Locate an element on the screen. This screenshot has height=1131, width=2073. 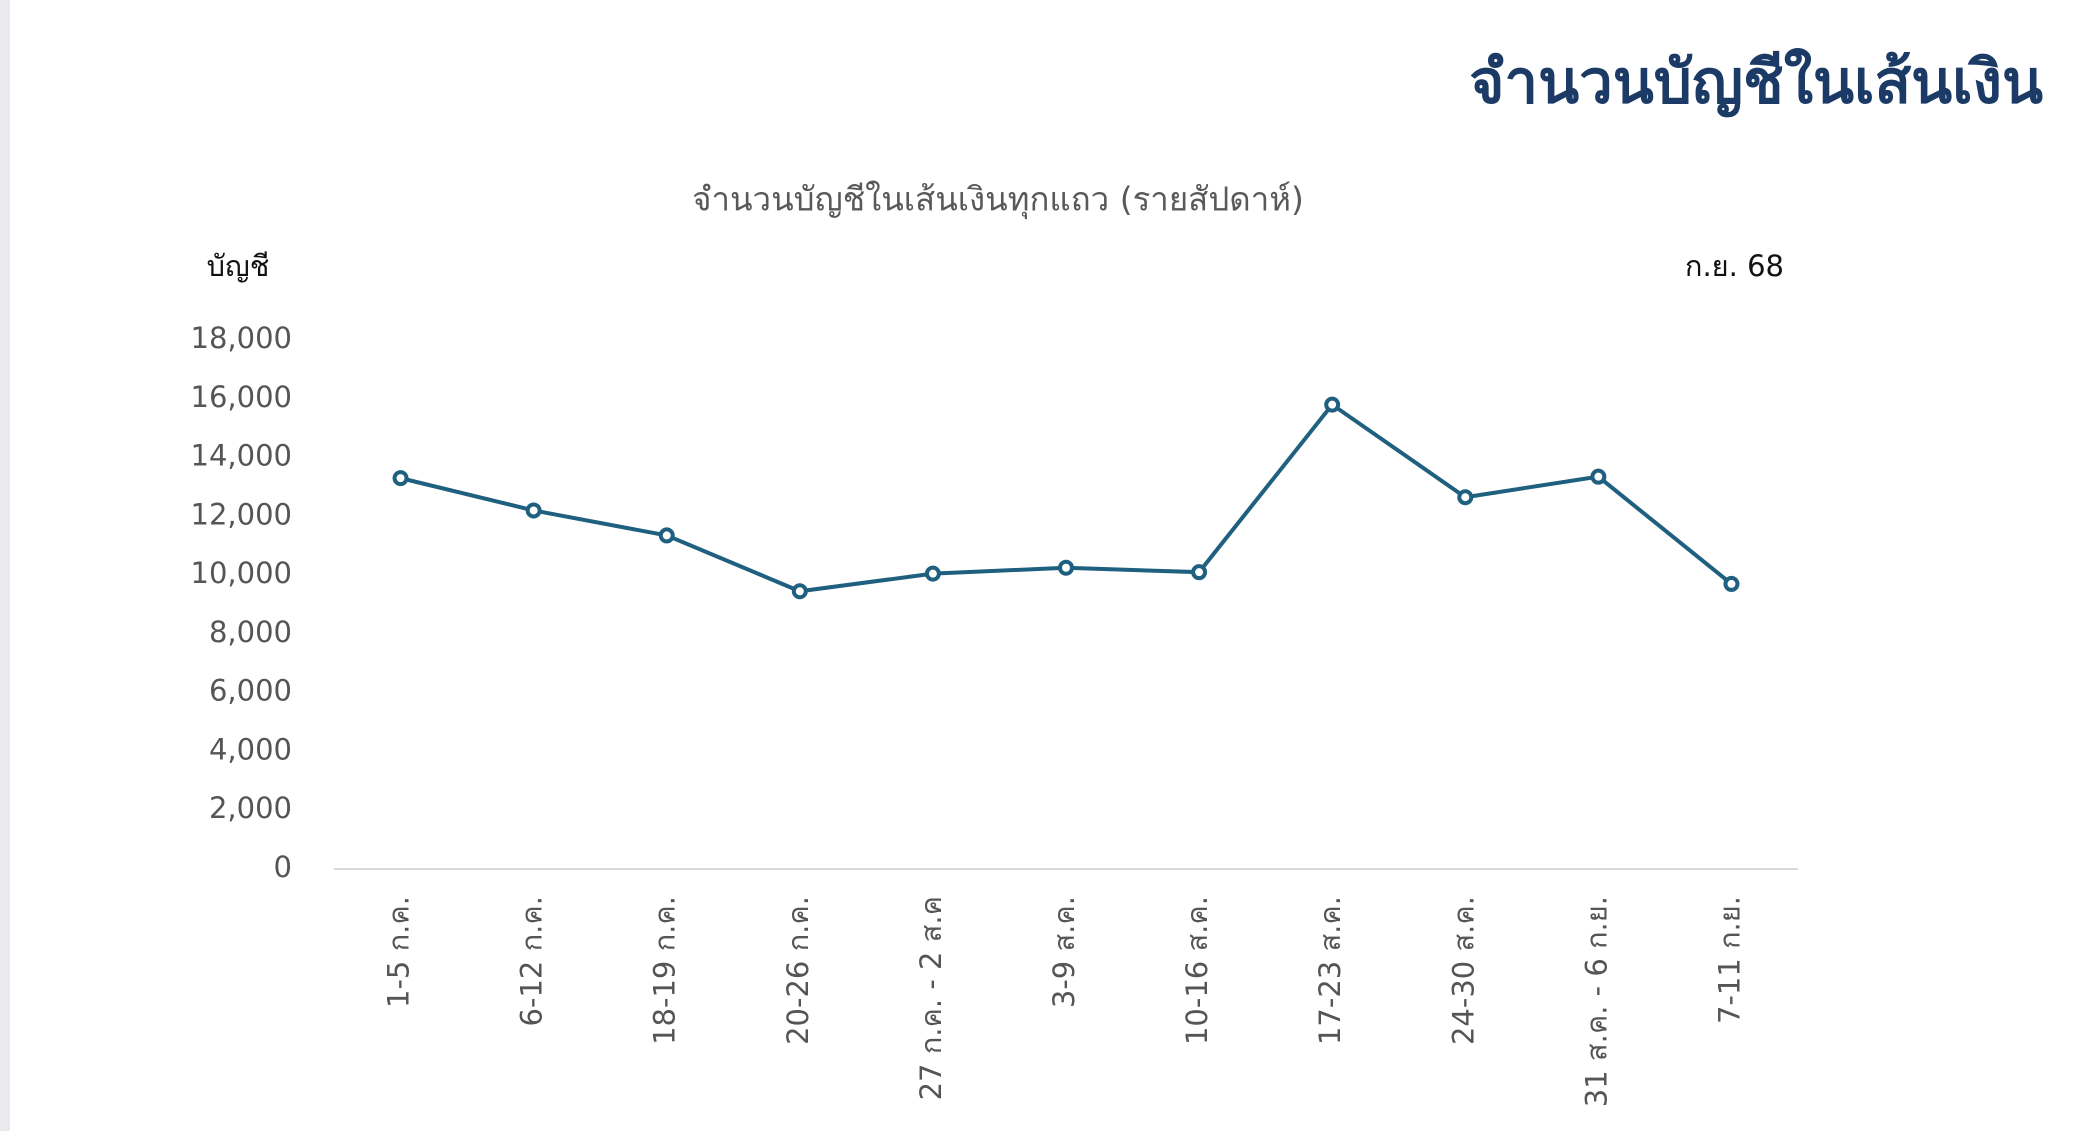
x-tick-label: 3-9 ส.ค. is located at coordinates (1064, 952).